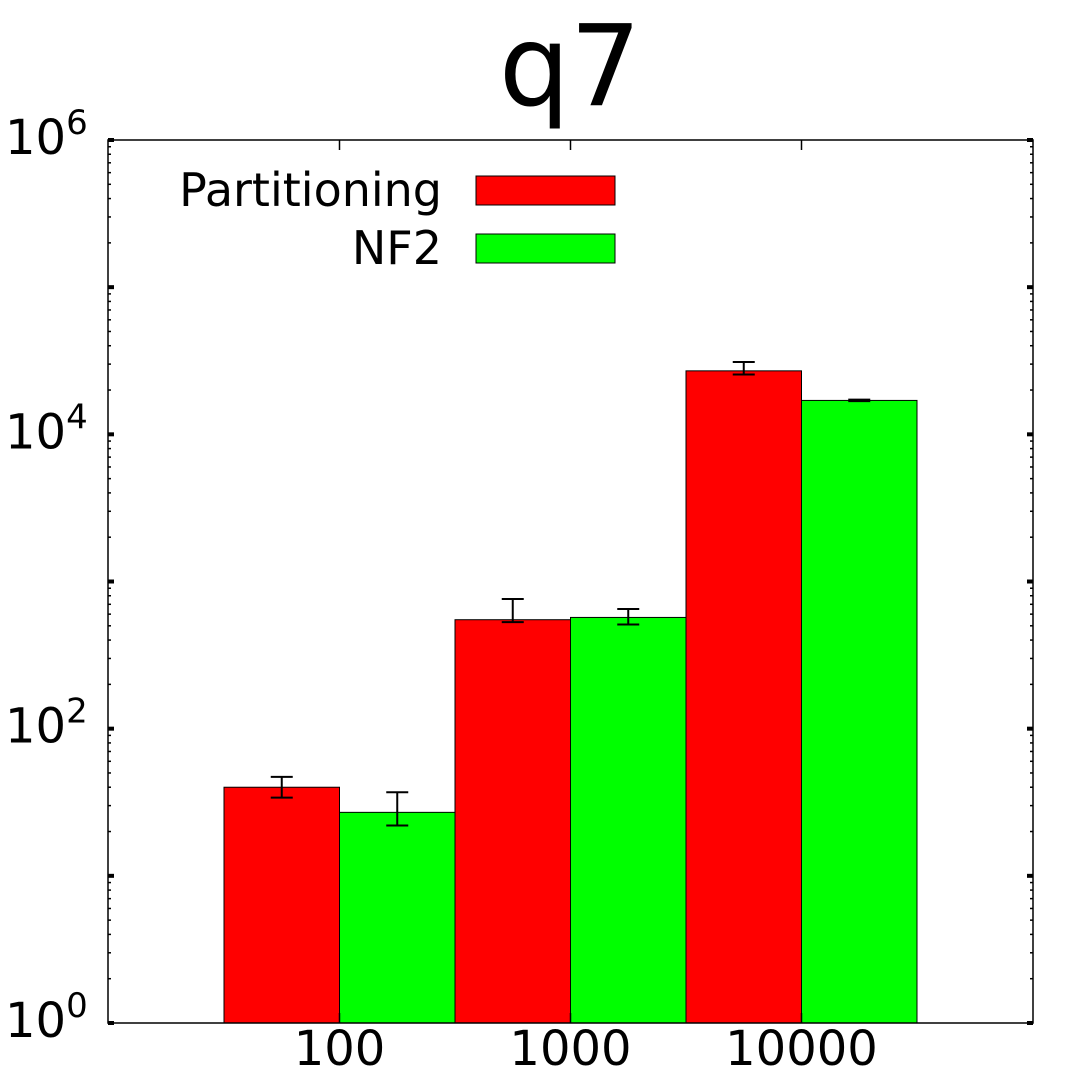 The height and width of the screenshot is (1080, 1080). Describe the element at coordinates (570, 1049) in the screenshot. I see `x-tick-label: 1000` at that location.